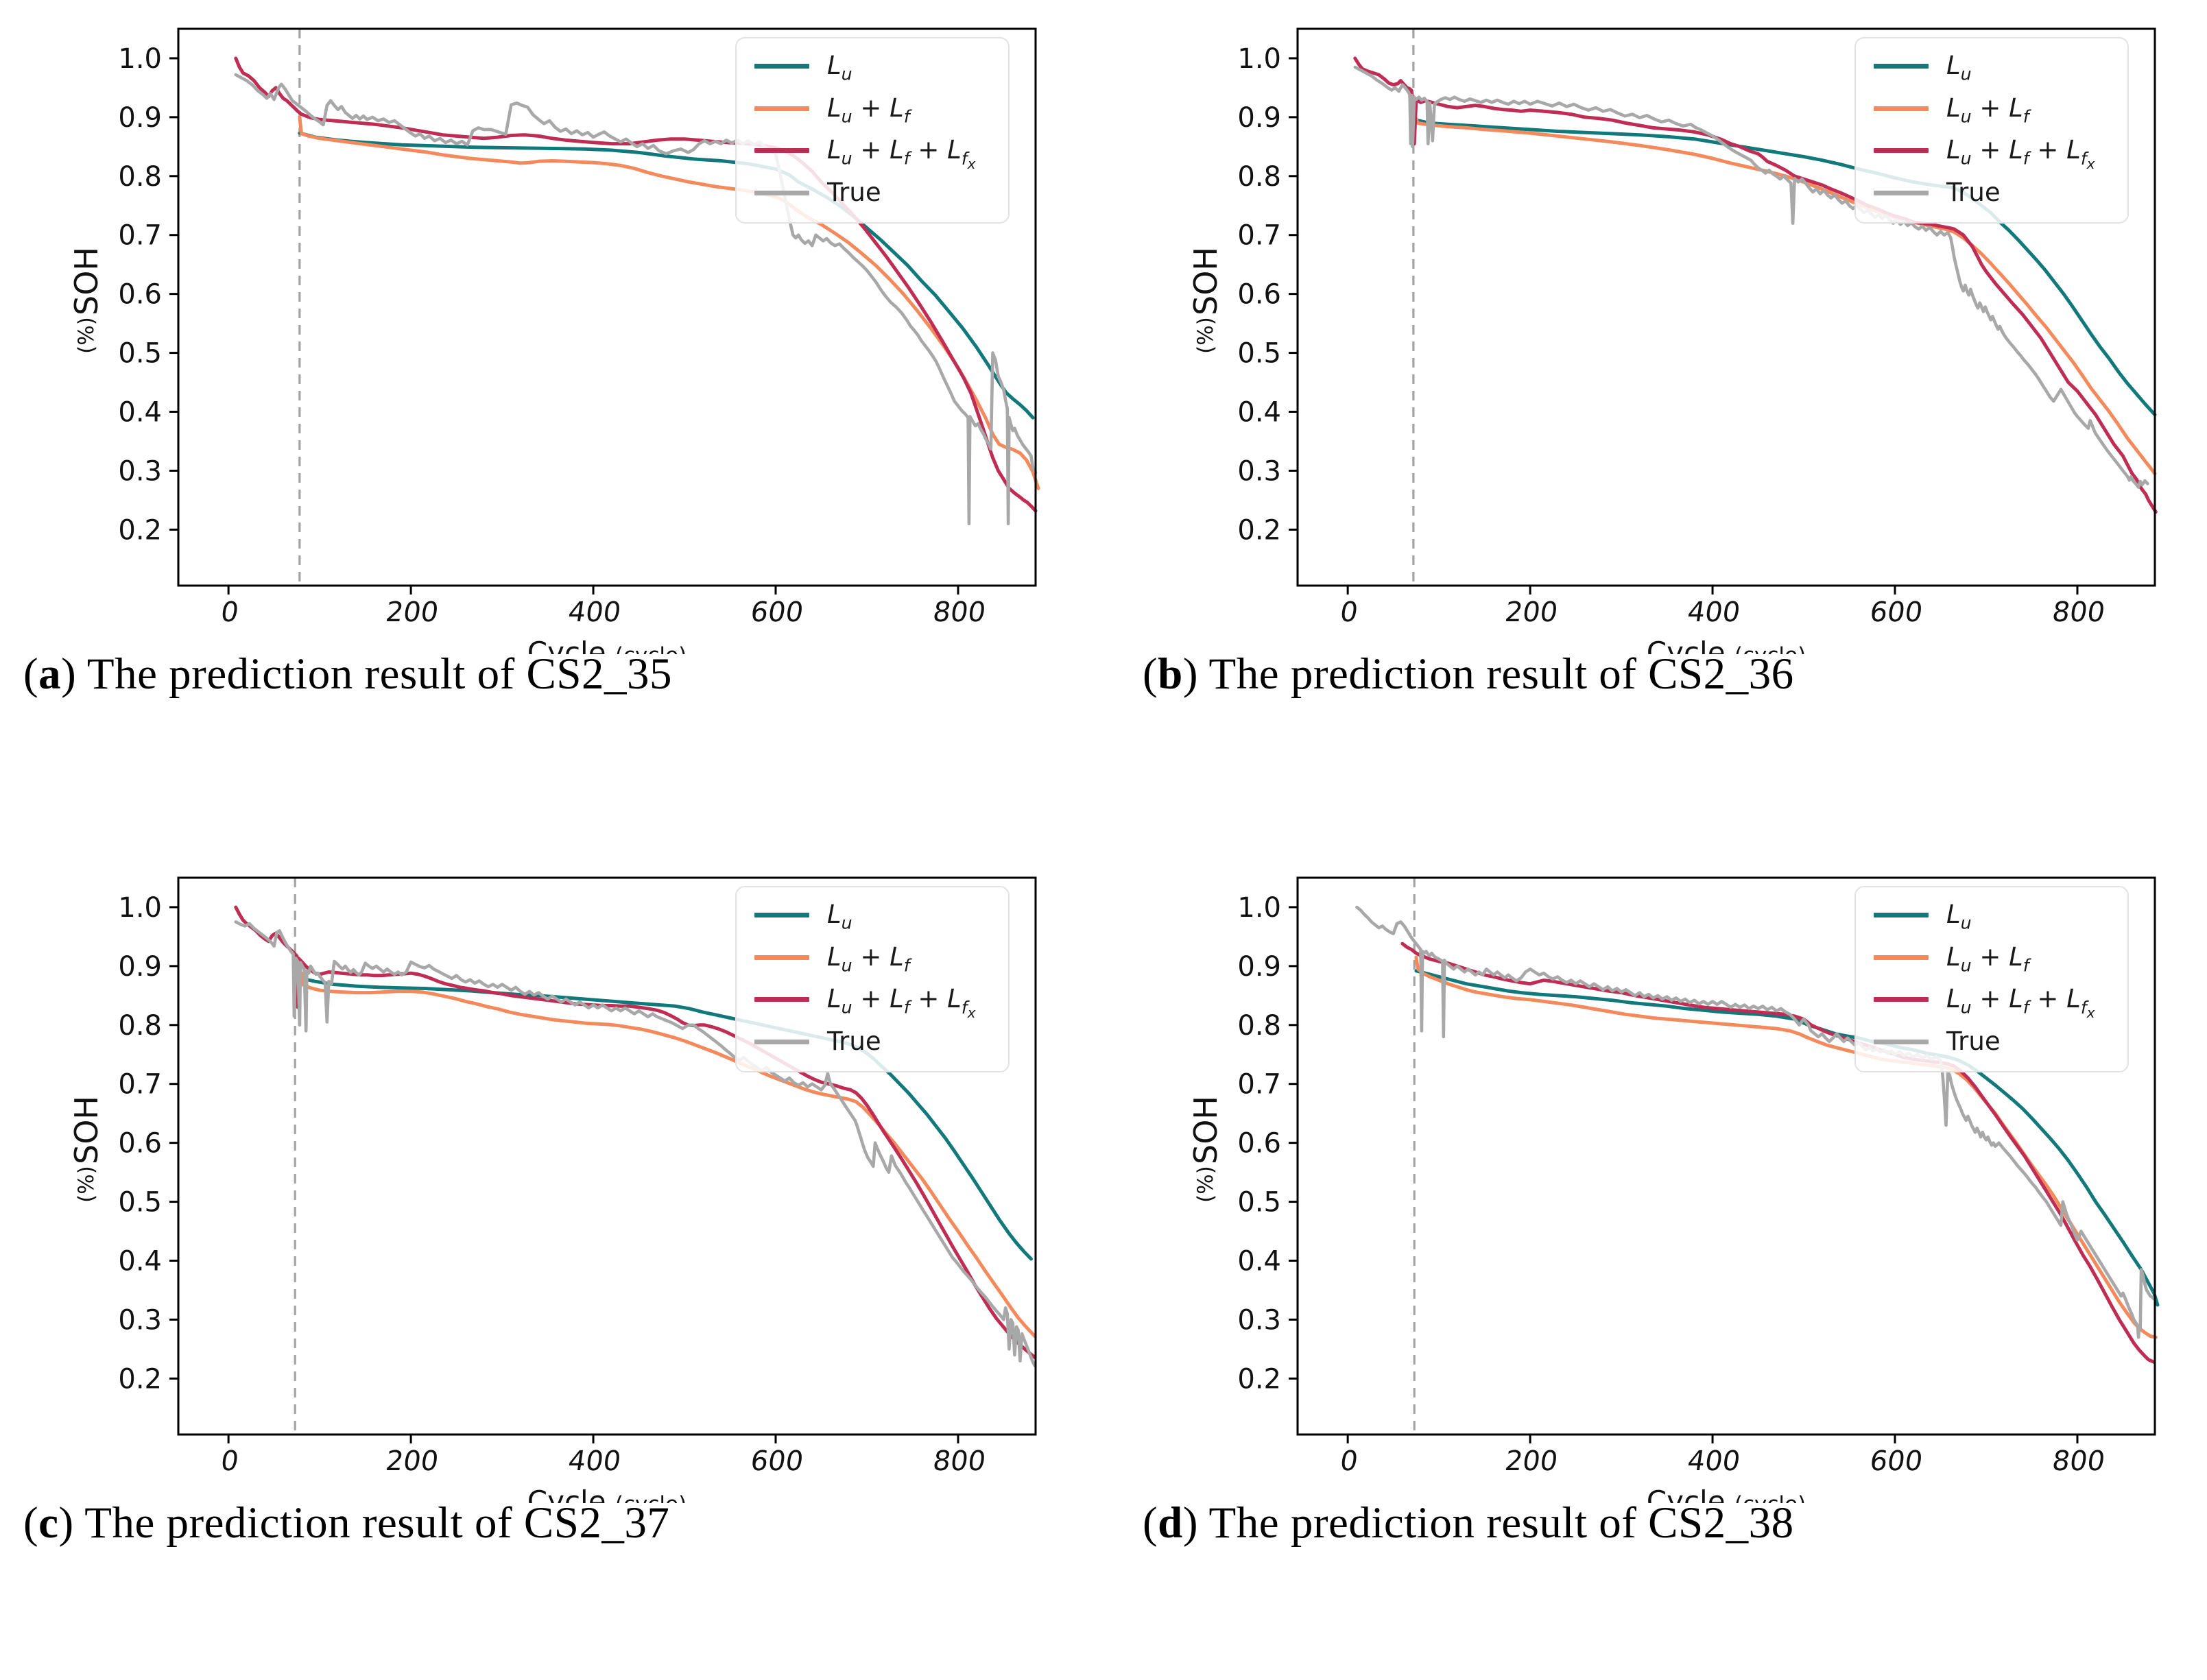 The height and width of the screenshot is (1680, 2207). Describe the element at coordinates (901, 1002) in the screenshot. I see `legend-label-lulffx: Lu + Lf + Lfx` at that location.